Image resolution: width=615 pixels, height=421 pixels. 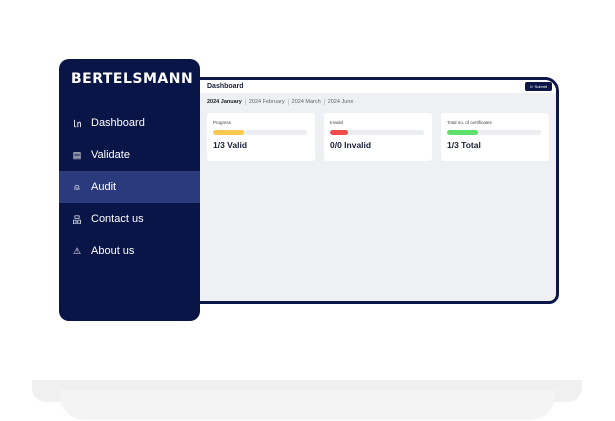 I want to click on total-card: Total no. of certificates 1/3 Total, so click(x=495, y=137).